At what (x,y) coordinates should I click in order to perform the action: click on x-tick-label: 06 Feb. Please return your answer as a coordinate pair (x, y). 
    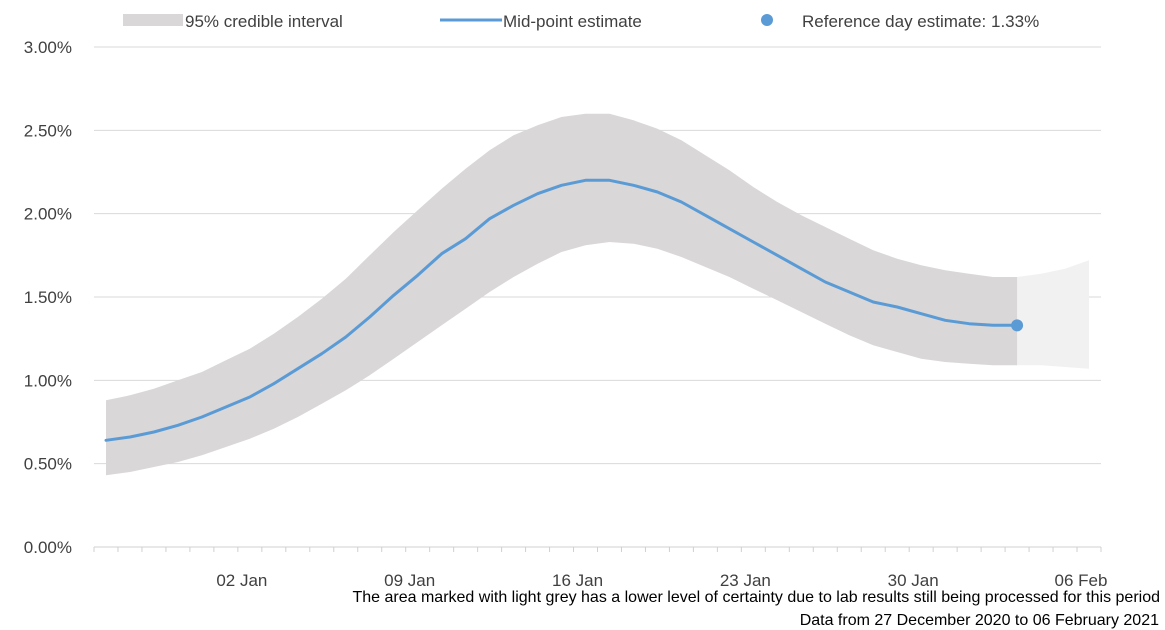
    Looking at the image, I should click on (1081, 580).